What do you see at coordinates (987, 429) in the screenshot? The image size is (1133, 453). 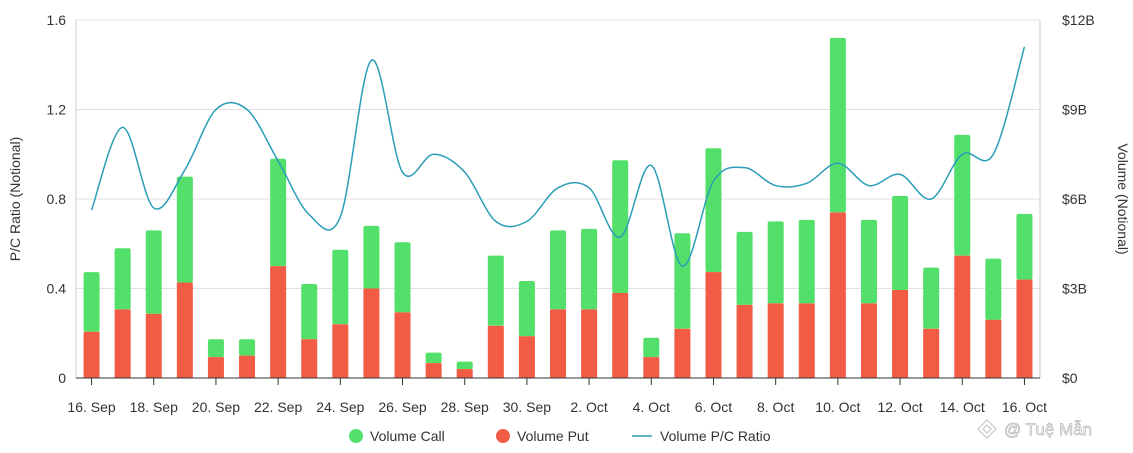 I see `watermark-logo-icon` at bounding box center [987, 429].